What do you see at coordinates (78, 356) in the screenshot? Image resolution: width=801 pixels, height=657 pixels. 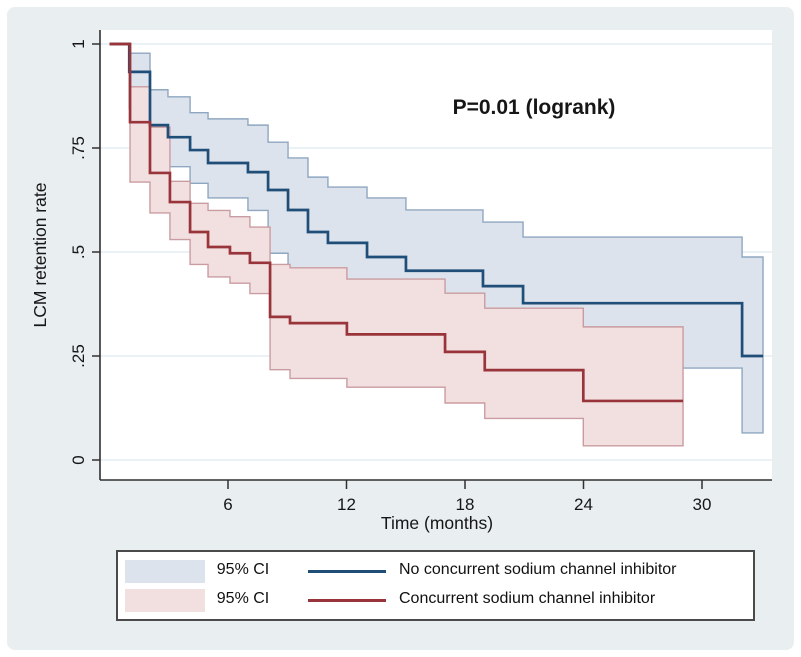 I see `y-tick-label: .25` at bounding box center [78, 356].